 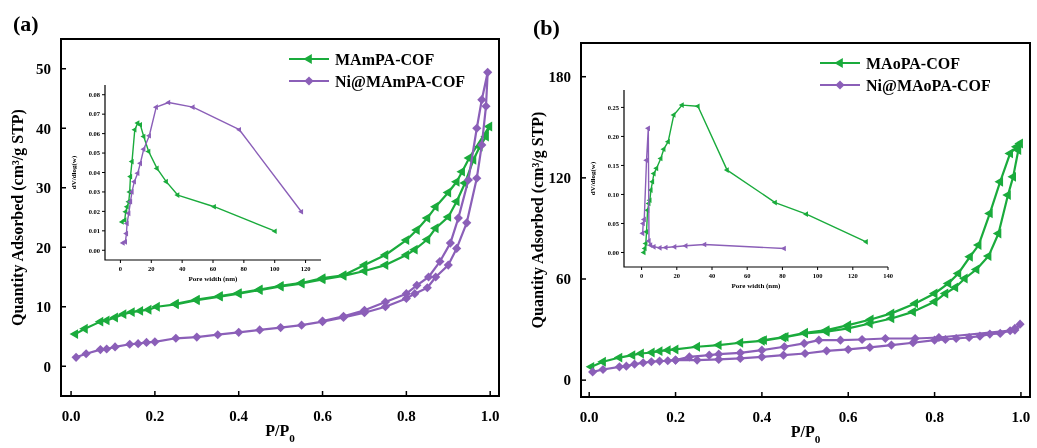 What do you see at coordinates (929, 85) in the screenshot?
I see `legend-label: Ni@MAoPA-COF` at bounding box center [929, 85].